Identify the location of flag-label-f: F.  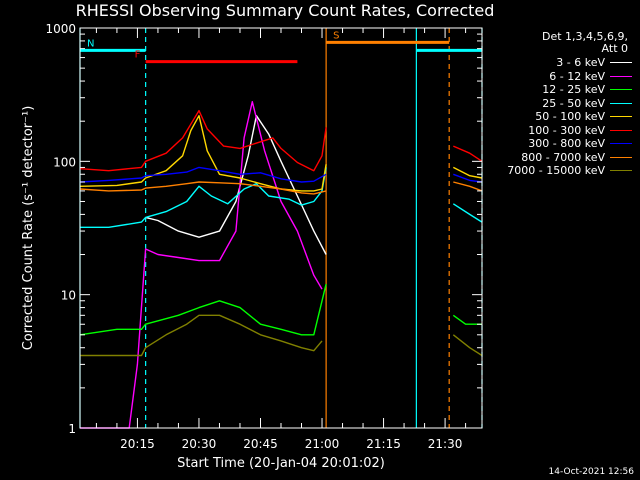
(138, 55).